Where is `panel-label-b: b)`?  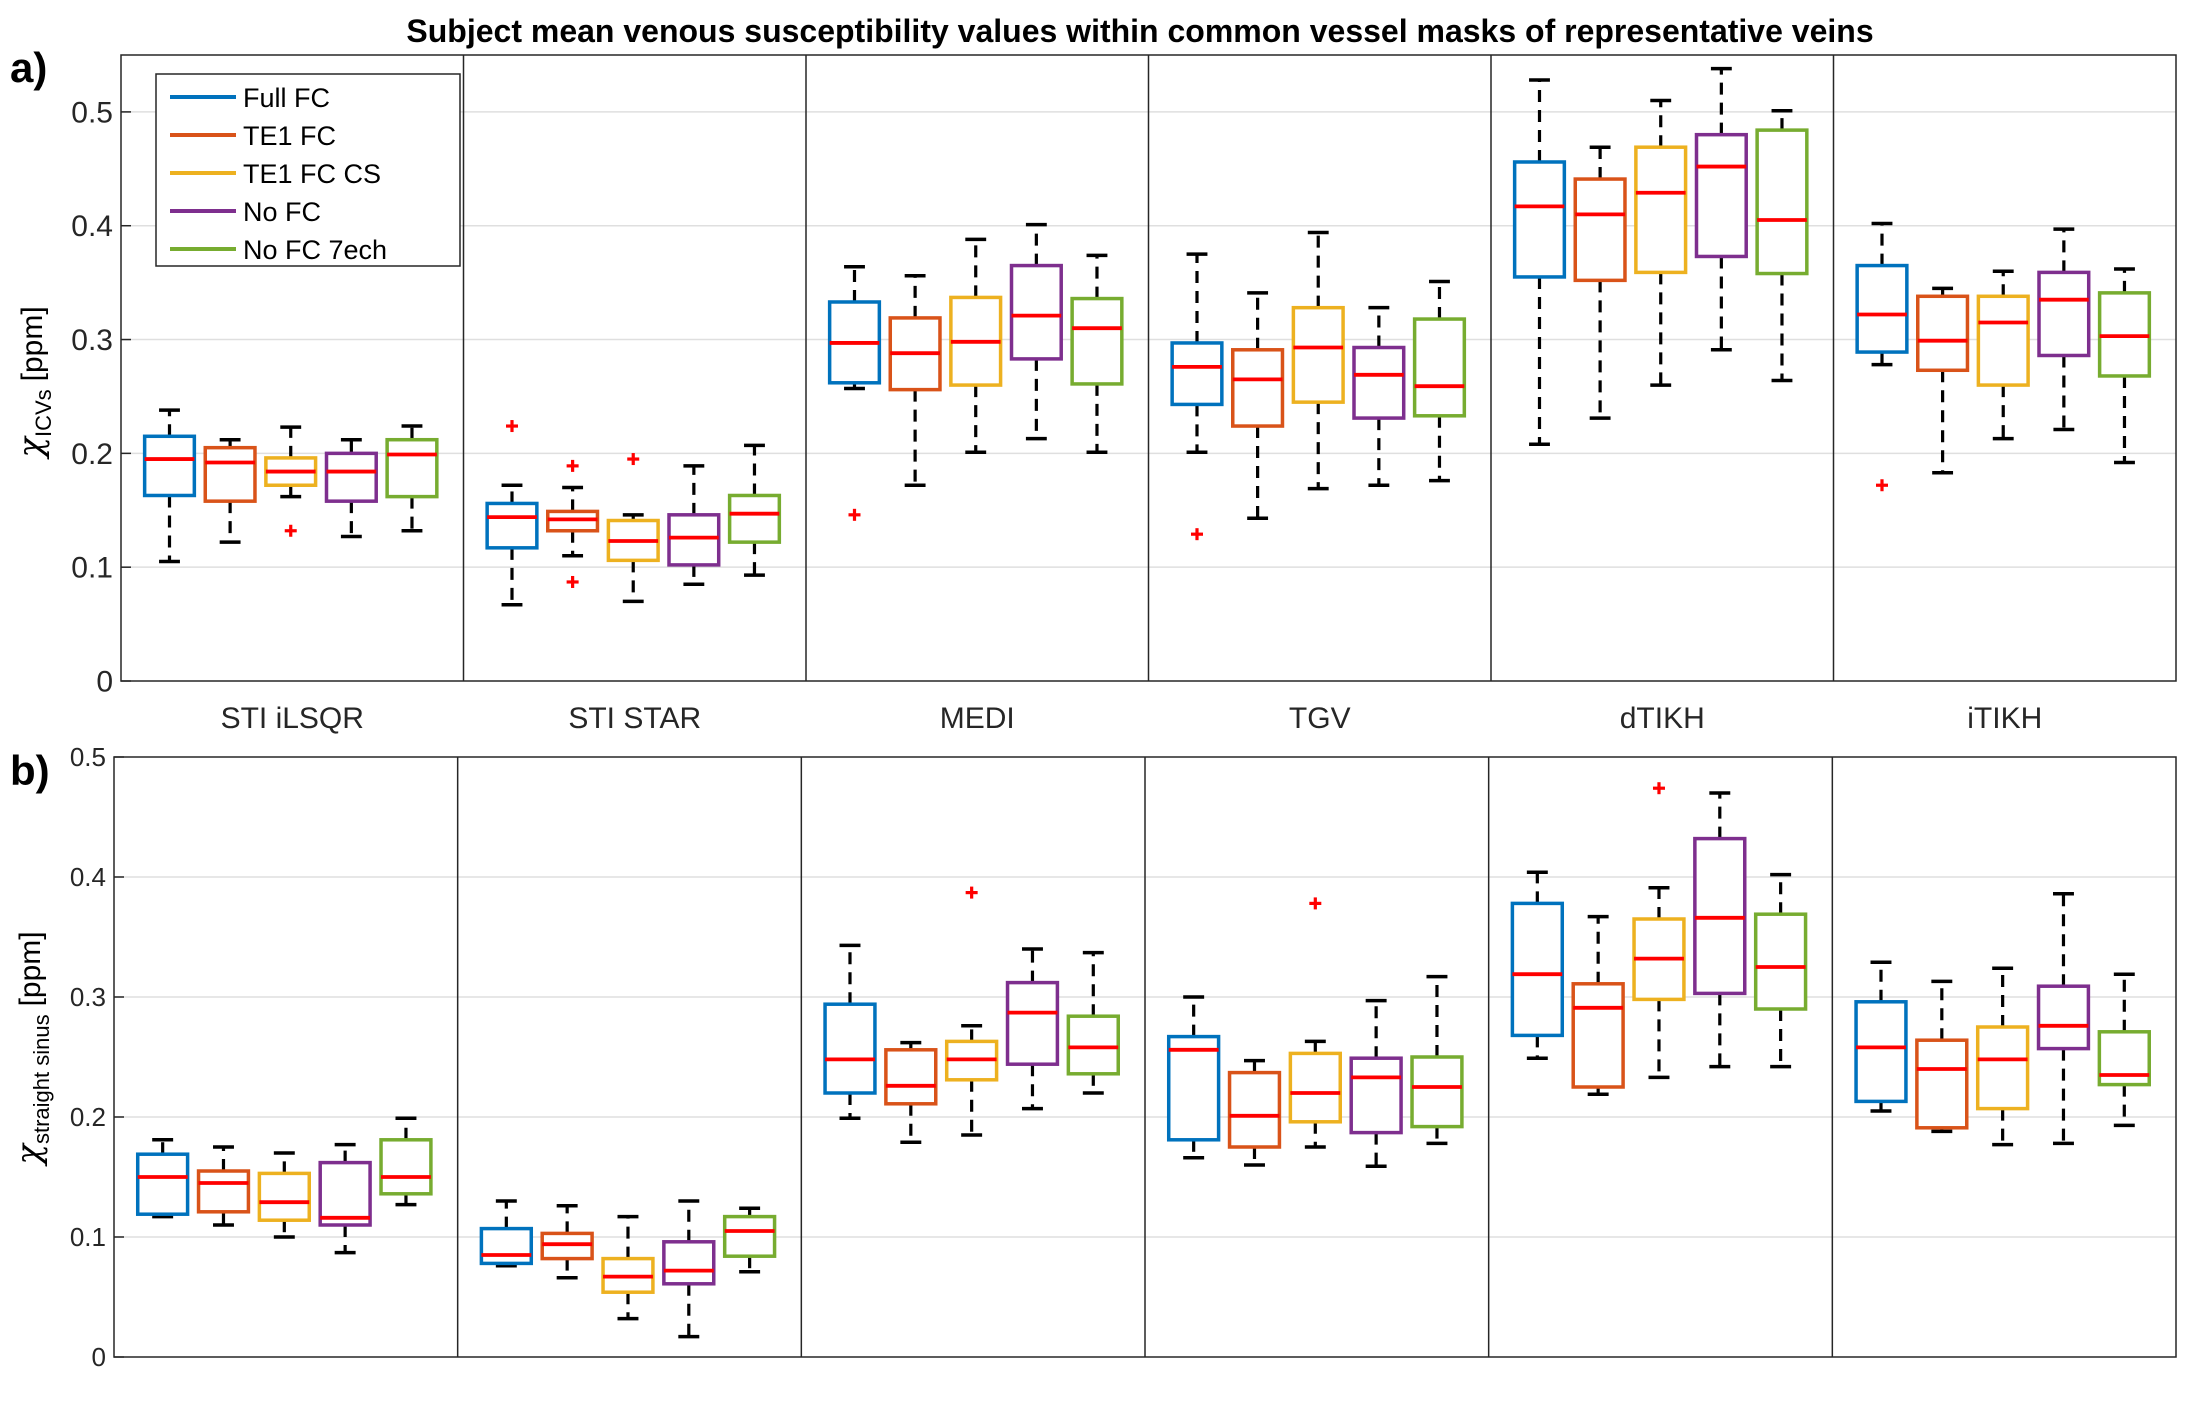
panel-label-b: b) is located at coordinates (30, 770).